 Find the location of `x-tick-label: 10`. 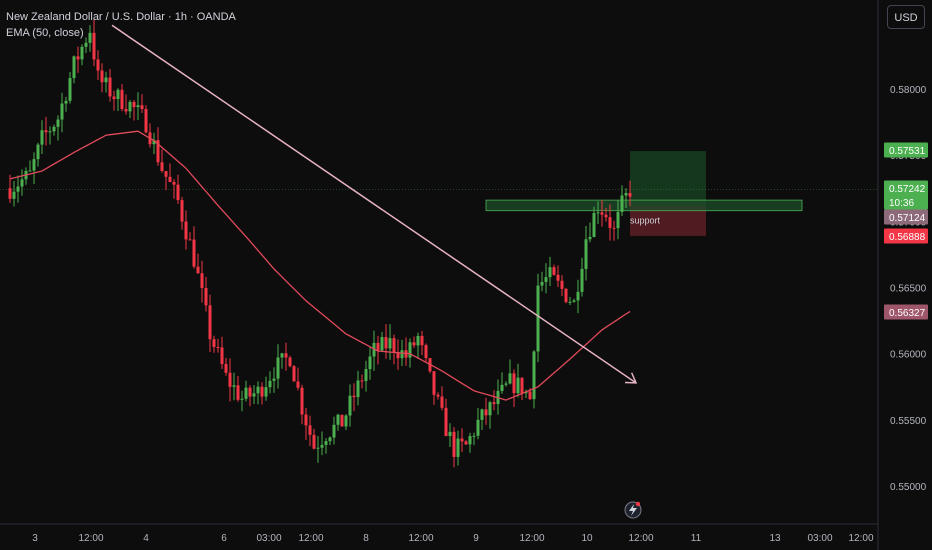

x-tick-label: 10 is located at coordinates (587, 538).